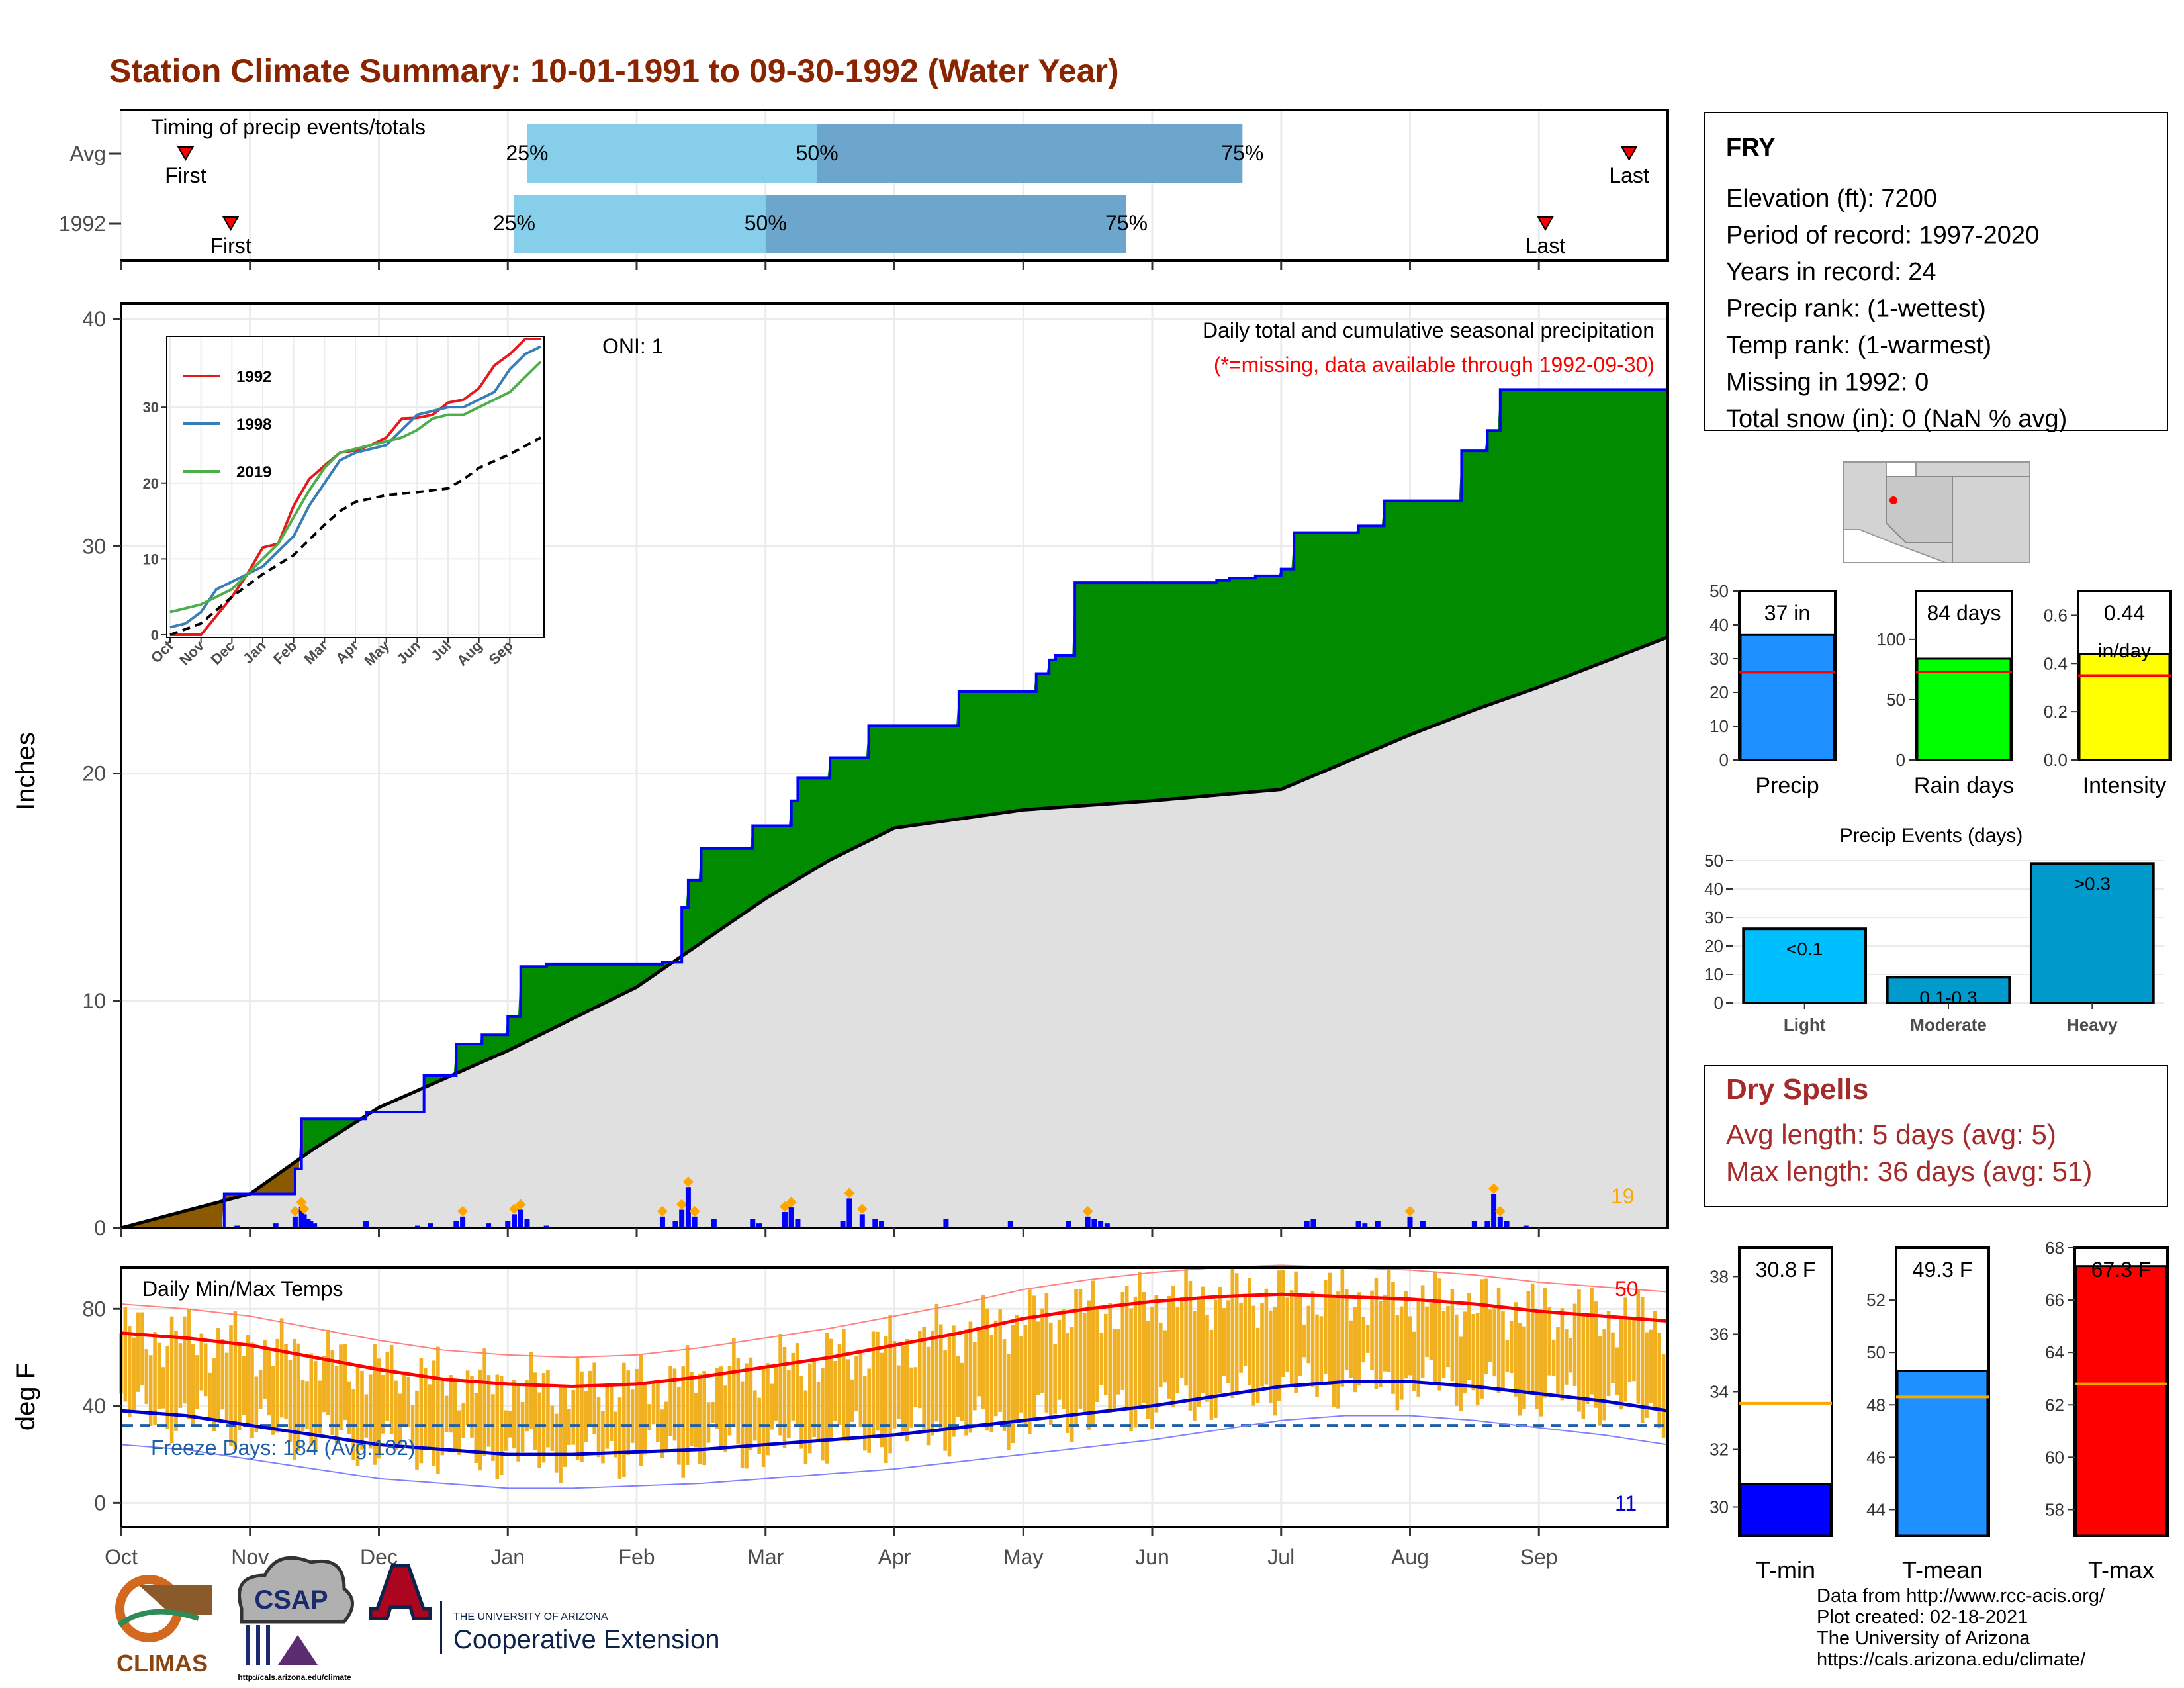 Image resolution: width=2184 pixels, height=1688 pixels. What do you see at coordinates (1719, 591) in the screenshot?
I see `summary-y-tick: 50` at bounding box center [1719, 591].